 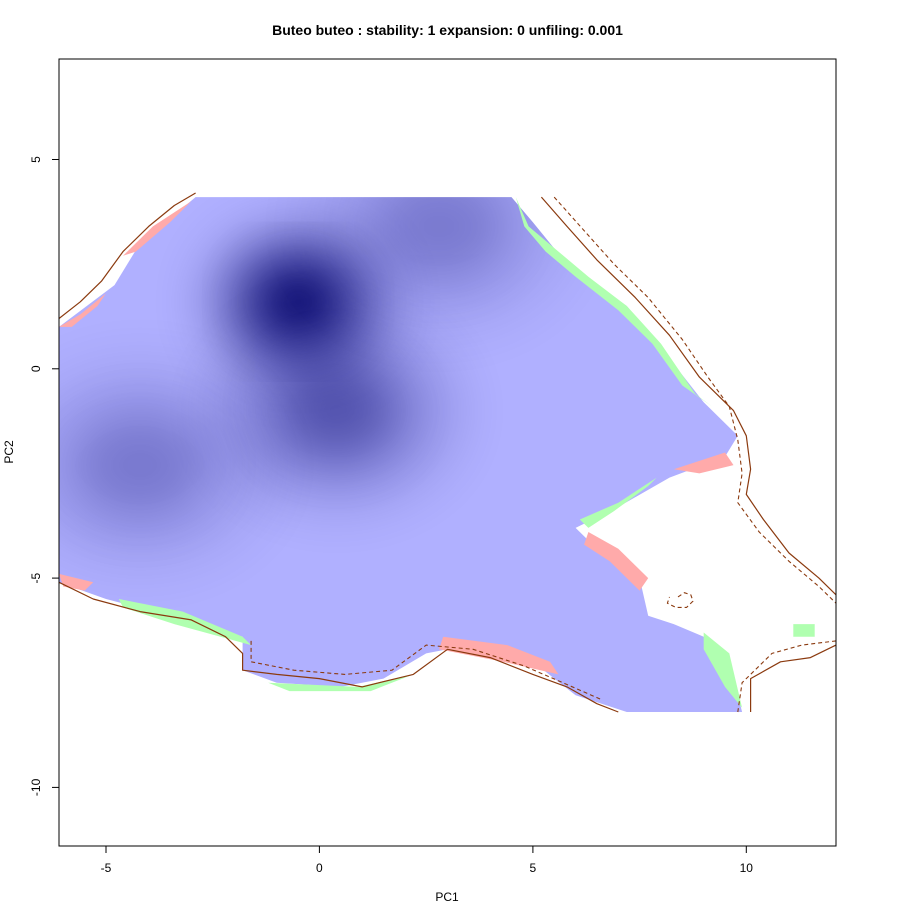 What do you see at coordinates (747, 868) in the screenshot?
I see `x-tick-label: 10` at bounding box center [747, 868].